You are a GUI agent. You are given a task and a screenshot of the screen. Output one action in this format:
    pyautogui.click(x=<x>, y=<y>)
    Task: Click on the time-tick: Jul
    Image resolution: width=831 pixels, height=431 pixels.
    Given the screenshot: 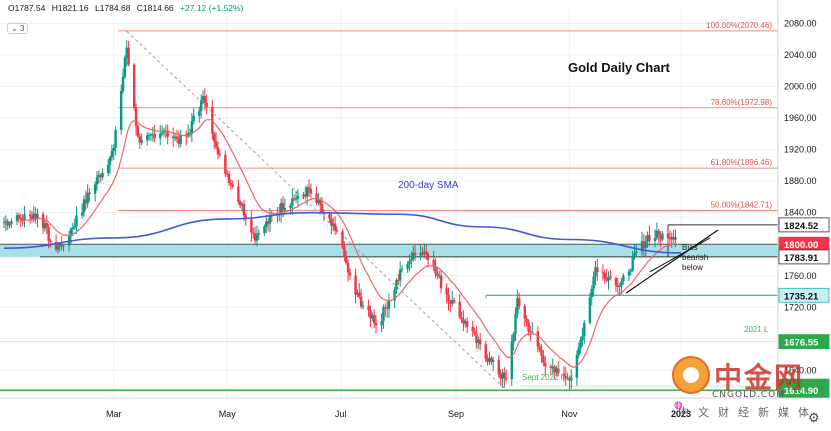 What is the action you would take?
    pyautogui.click(x=341, y=414)
    